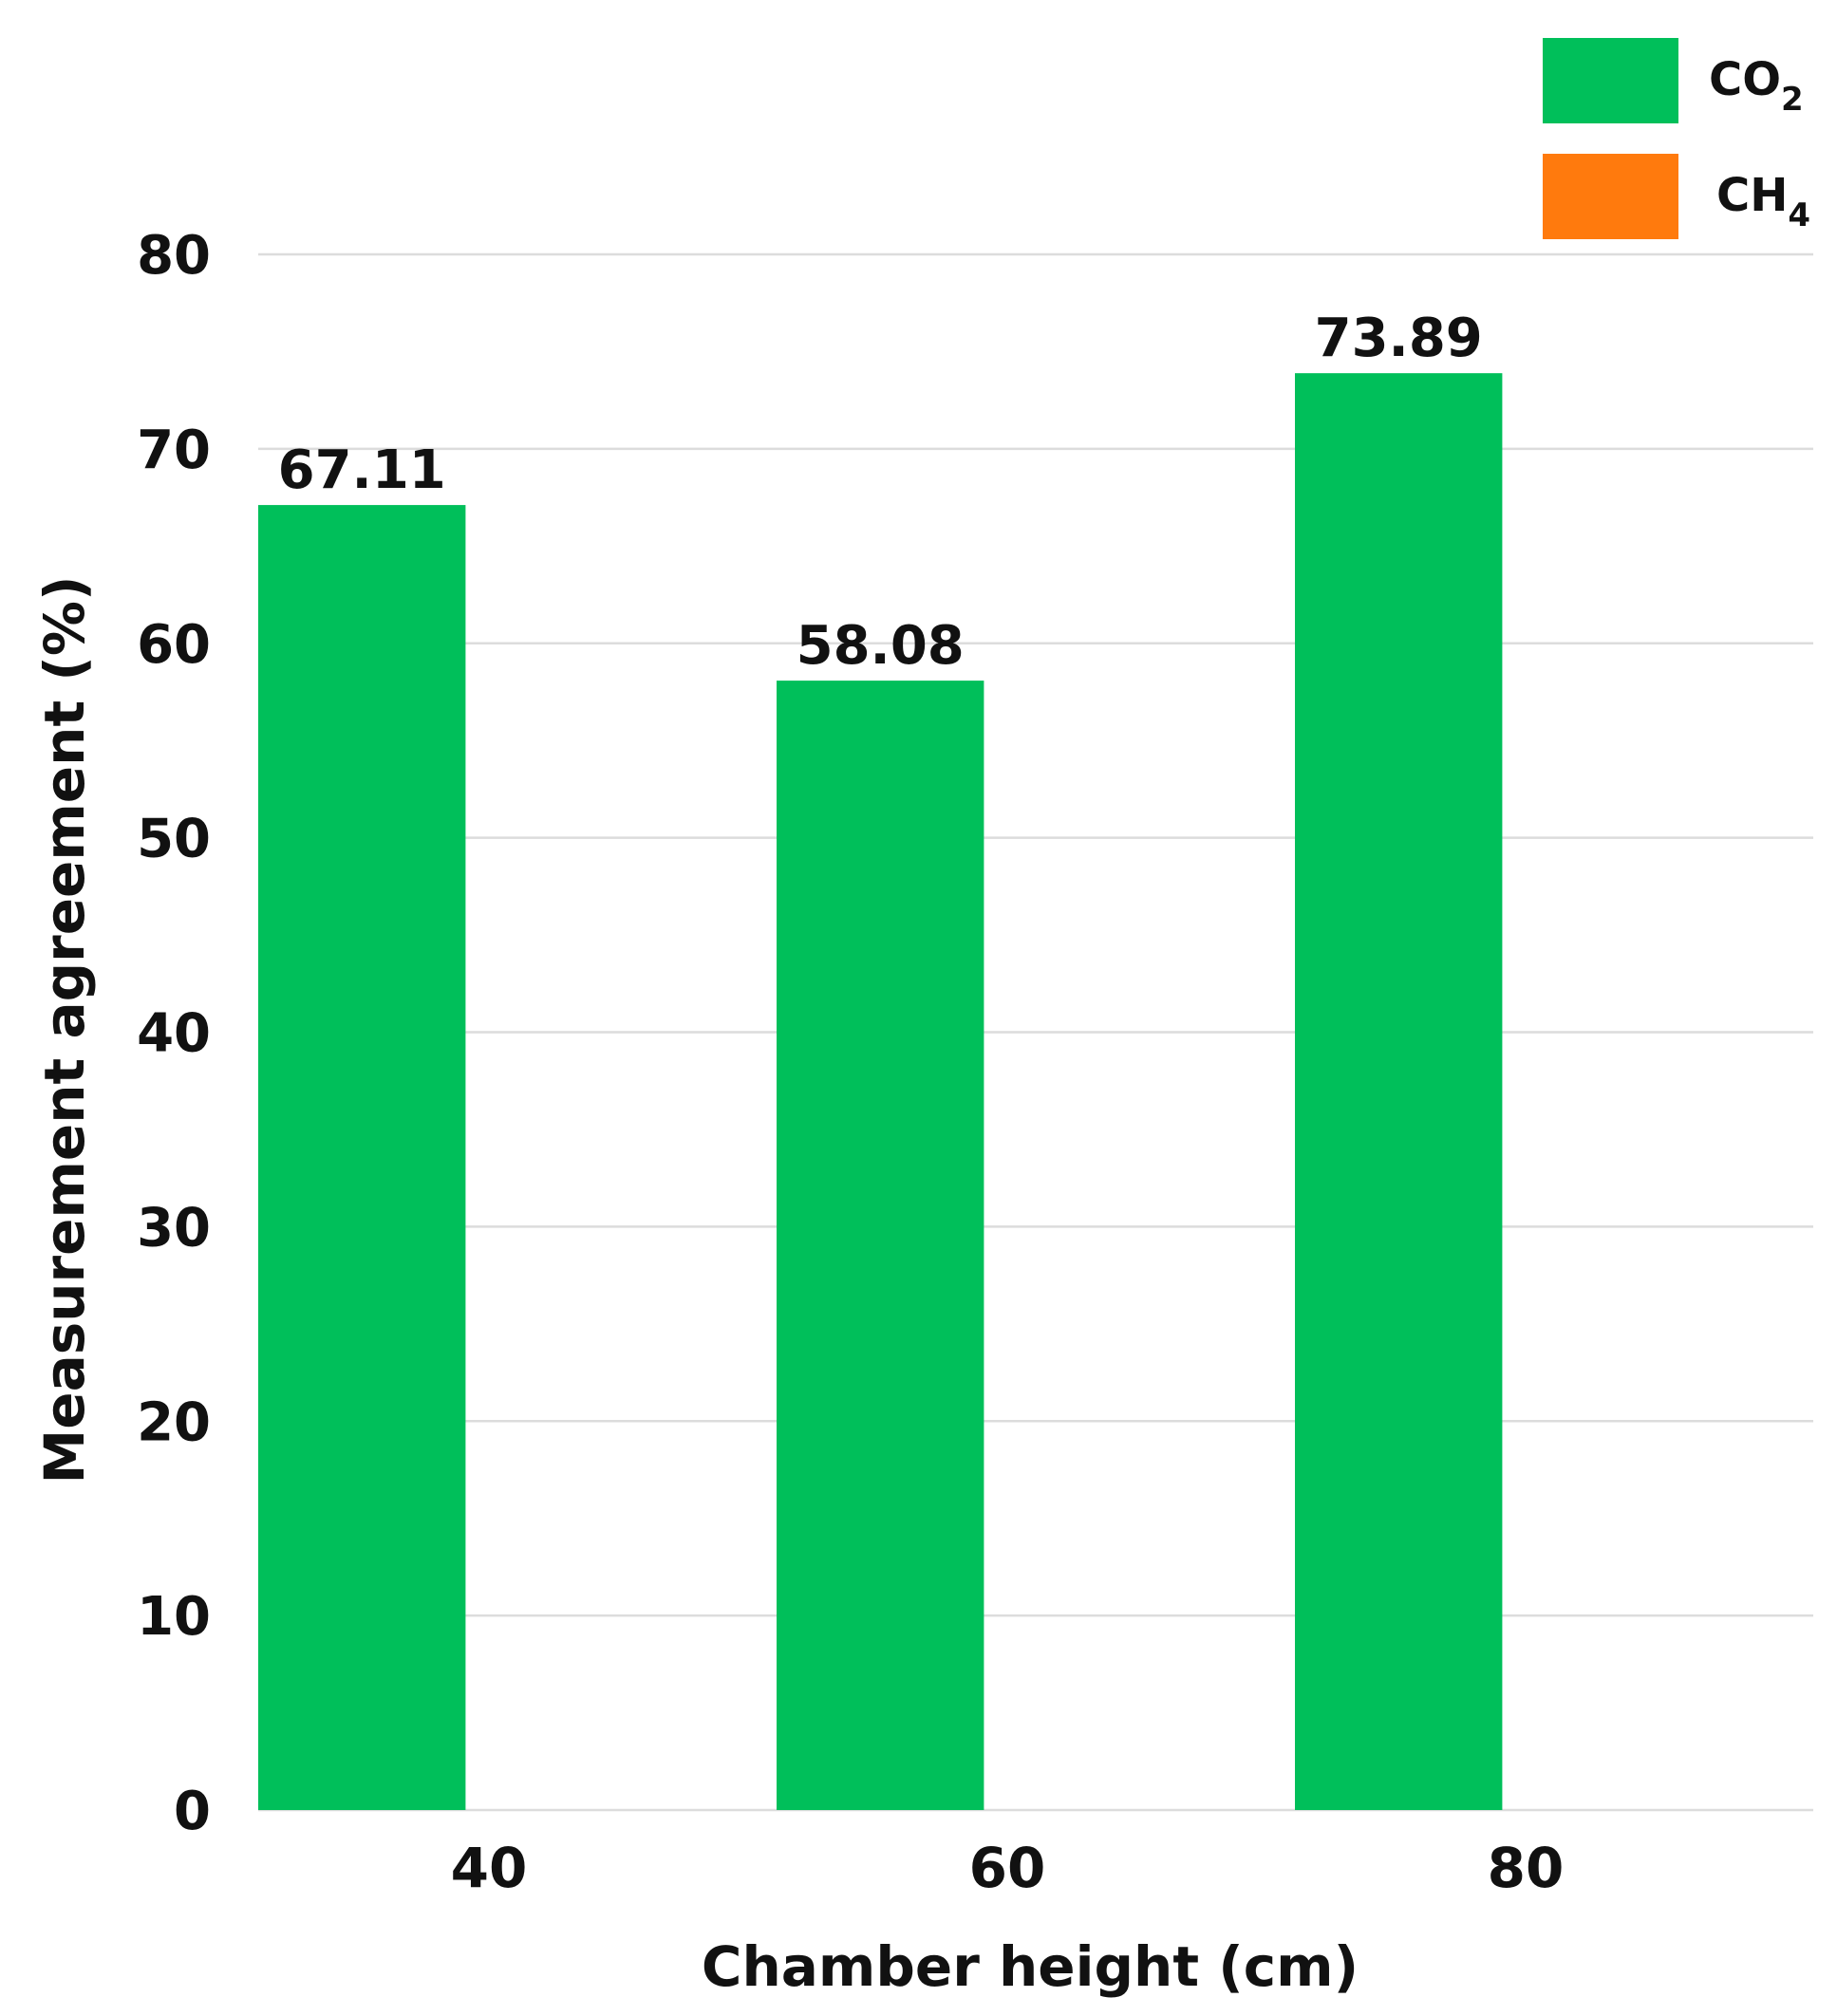  What do you see at coordinates (174, 1422) in the screenshot?
I see `y-tick-label: 20` at bounding box center [174, 1422].